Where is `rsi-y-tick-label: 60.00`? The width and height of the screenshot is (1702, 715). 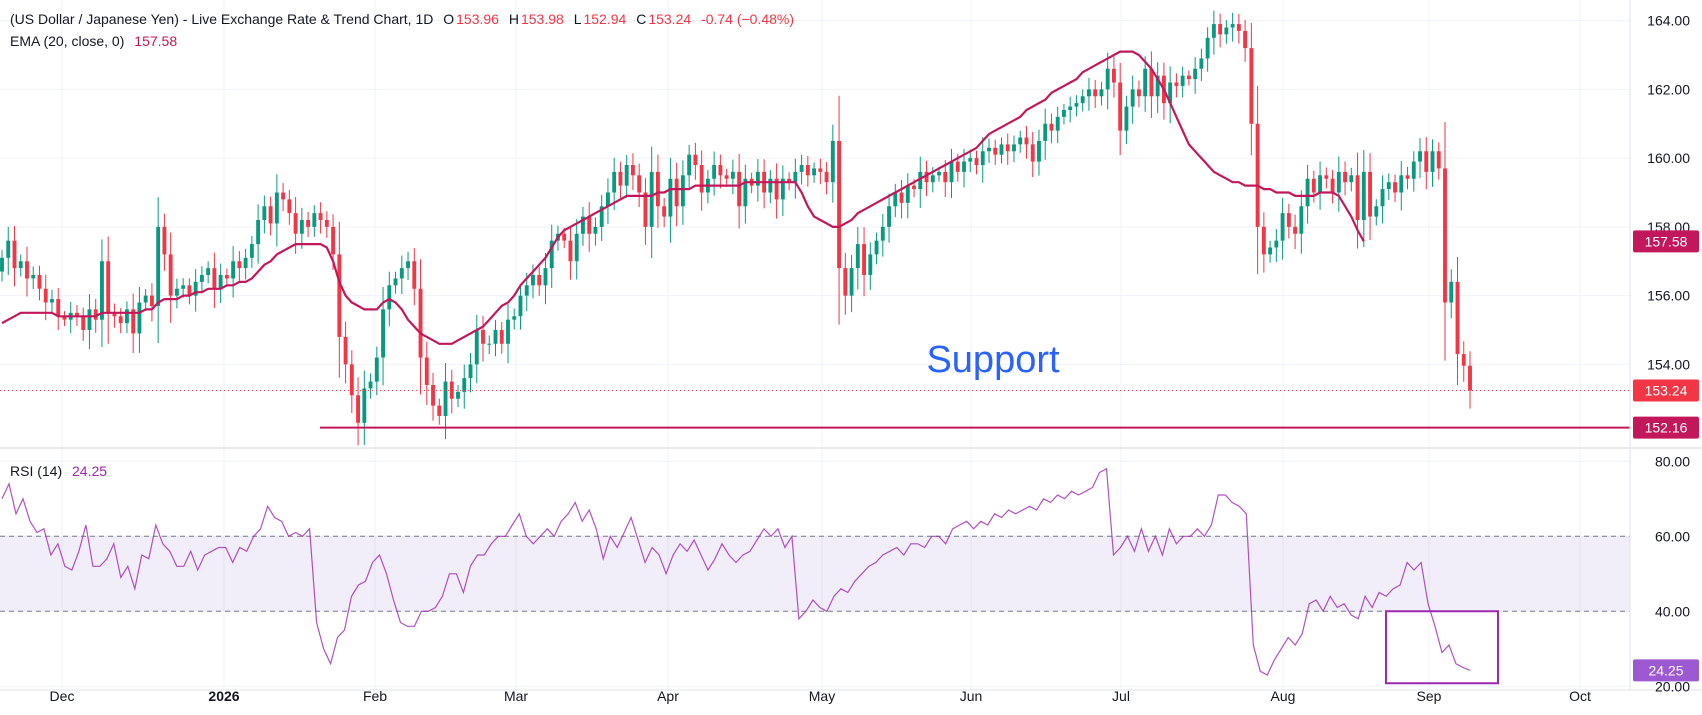
rsi-y-tick-label: 60.00 is located at coordinates (1672, 536).